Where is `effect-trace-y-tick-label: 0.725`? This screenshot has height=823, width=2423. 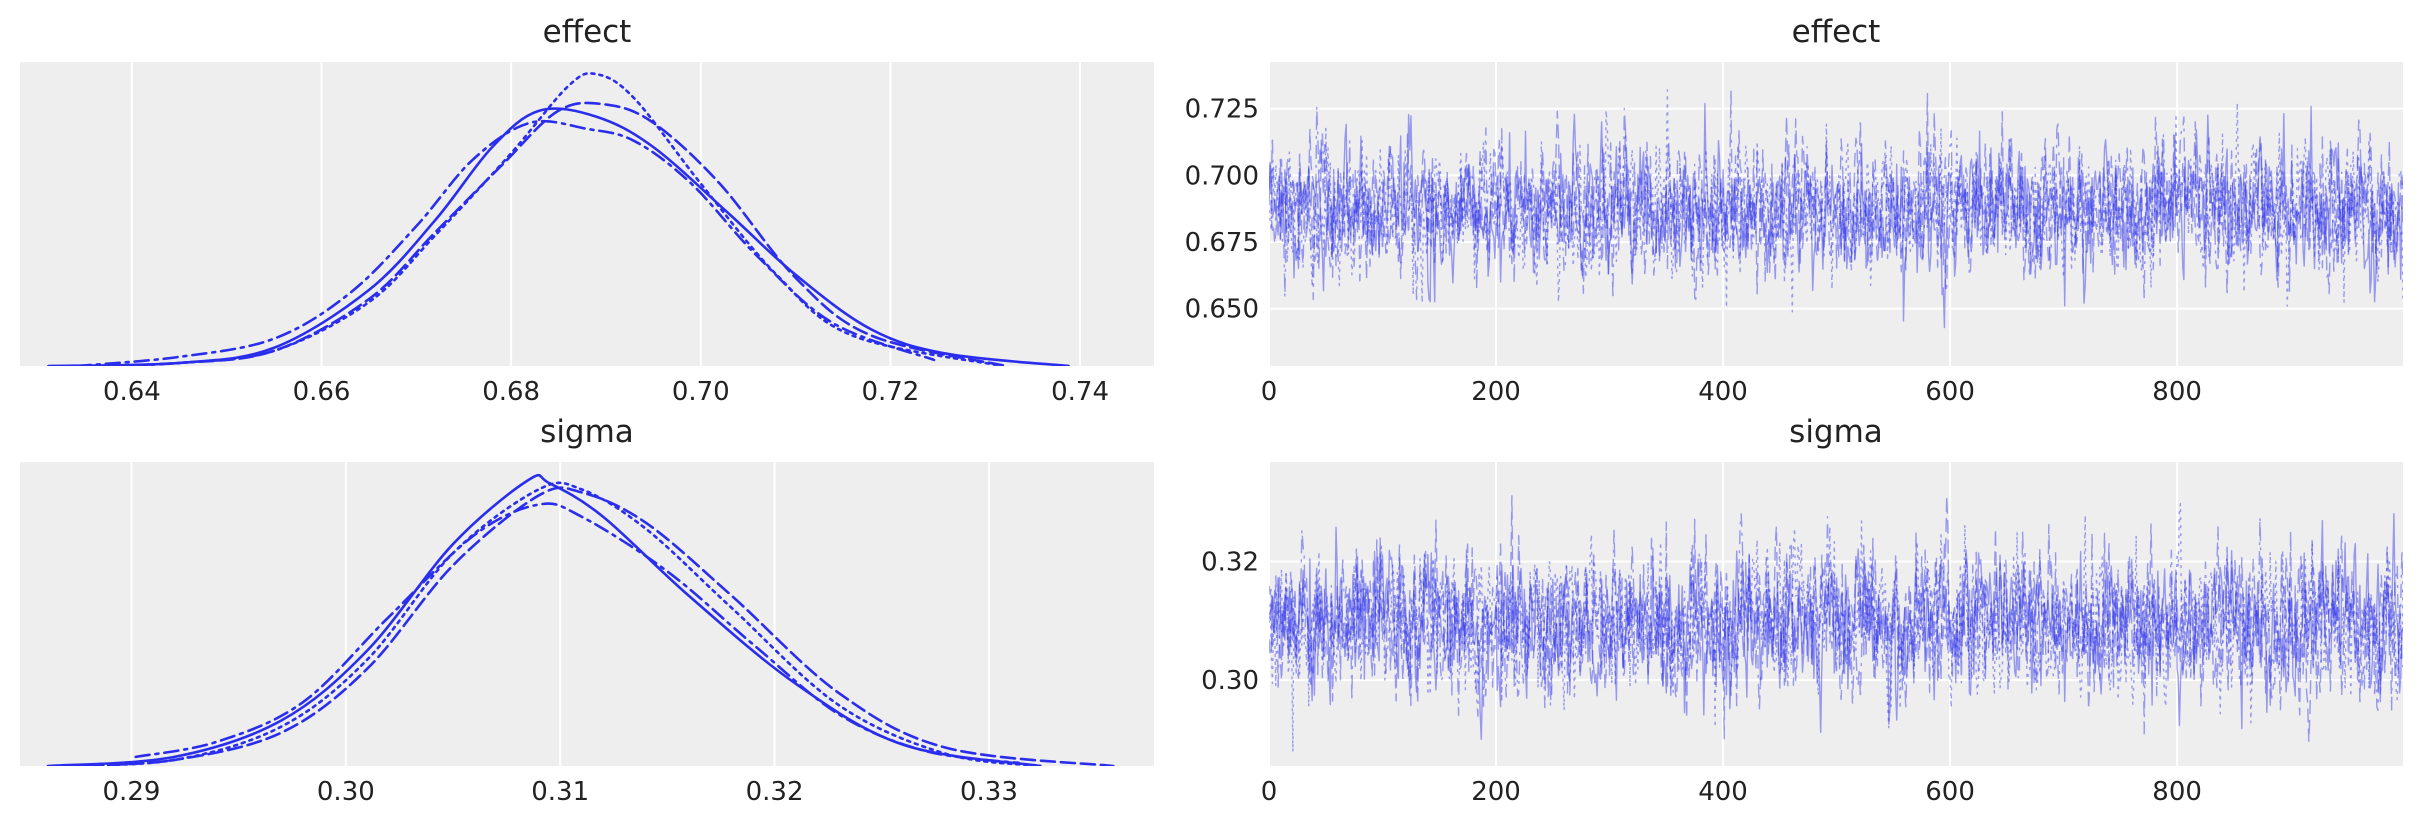 effect-trace-y-tick-label: 0.725 is located at coordinates (1222, 110).